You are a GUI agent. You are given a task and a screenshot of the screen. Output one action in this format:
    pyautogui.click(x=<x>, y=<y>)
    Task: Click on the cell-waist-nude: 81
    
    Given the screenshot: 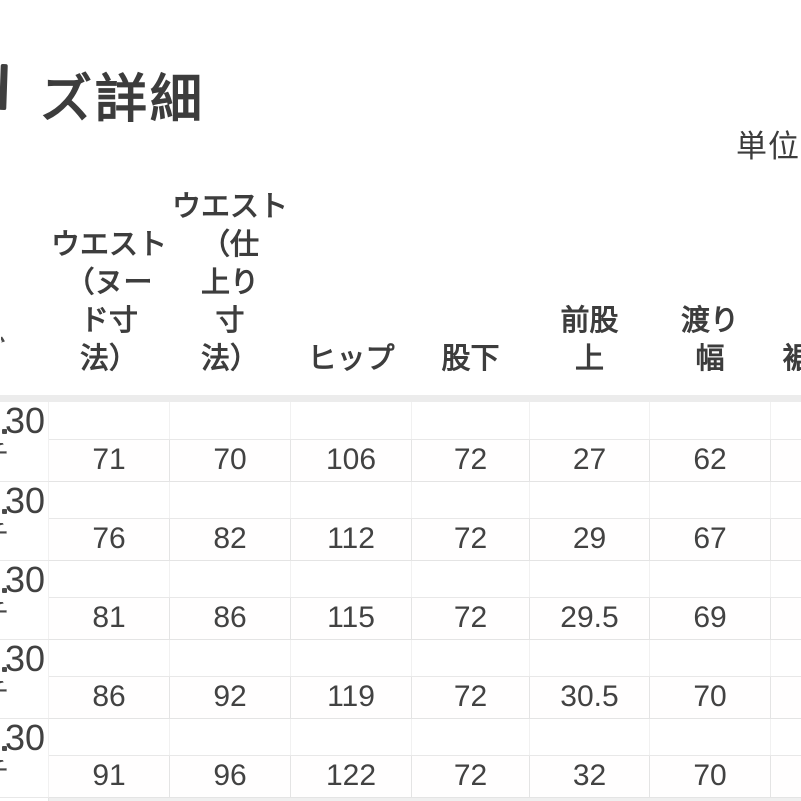 What is the action you would take?
    pyautogui.click(x=109, y=618)
    